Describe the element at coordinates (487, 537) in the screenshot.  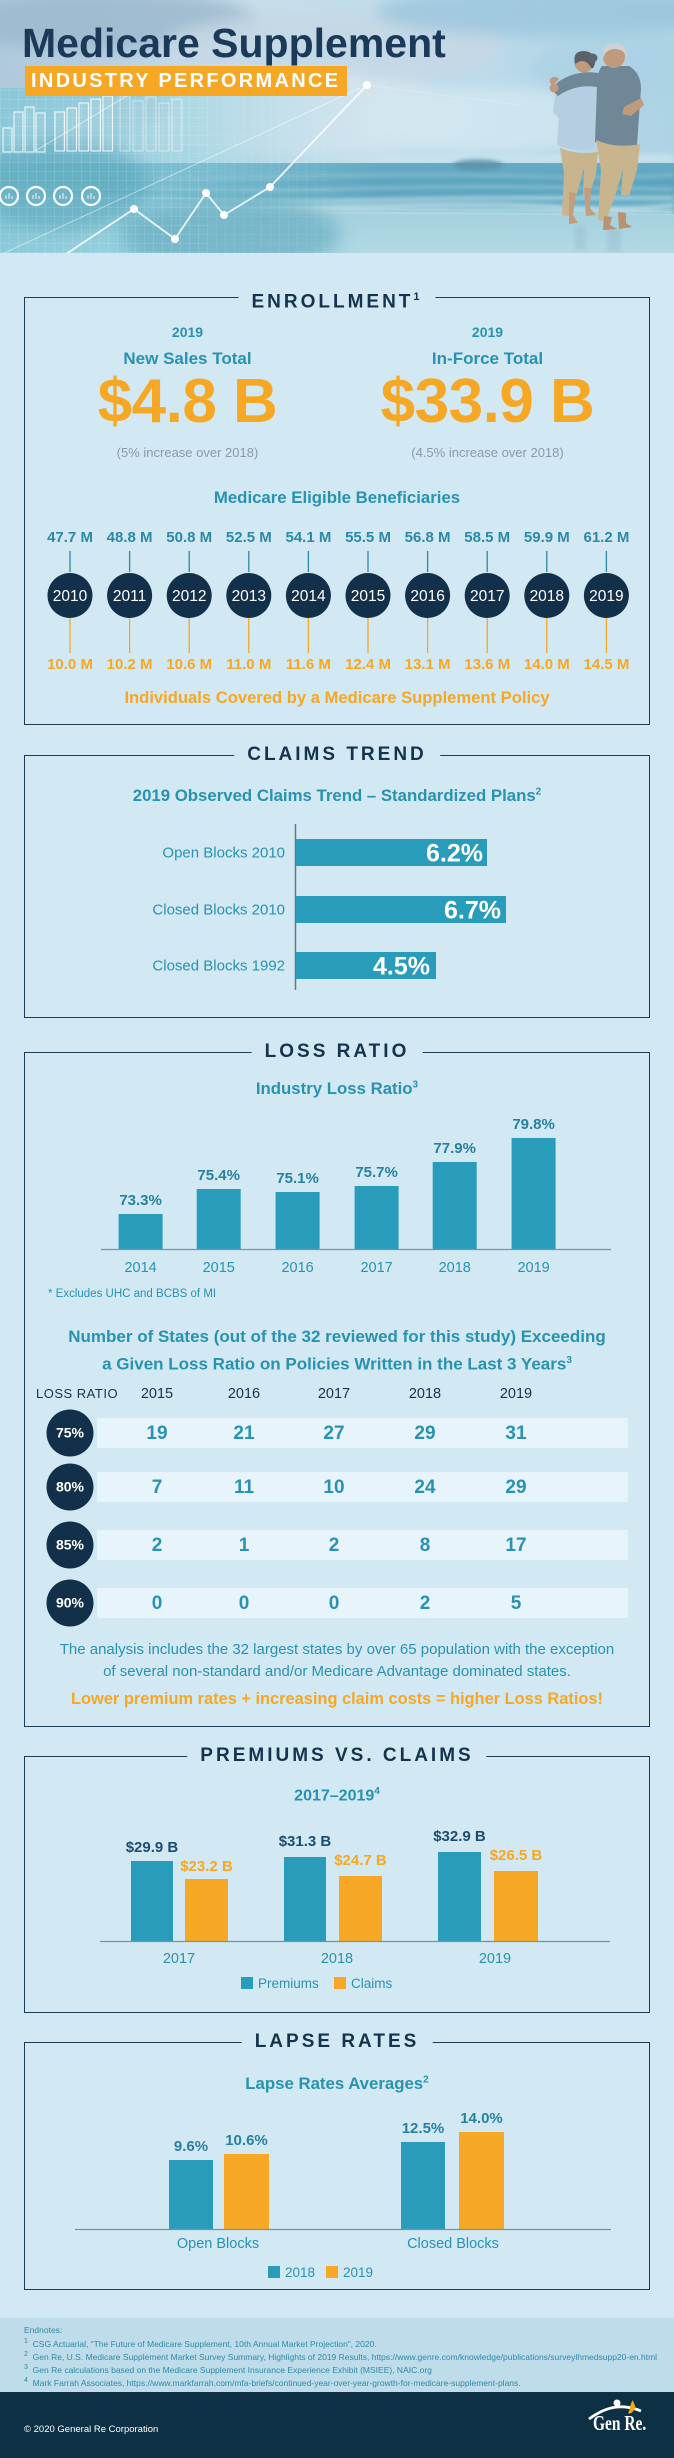
I see `svg-text: 58.5 M` at that location.